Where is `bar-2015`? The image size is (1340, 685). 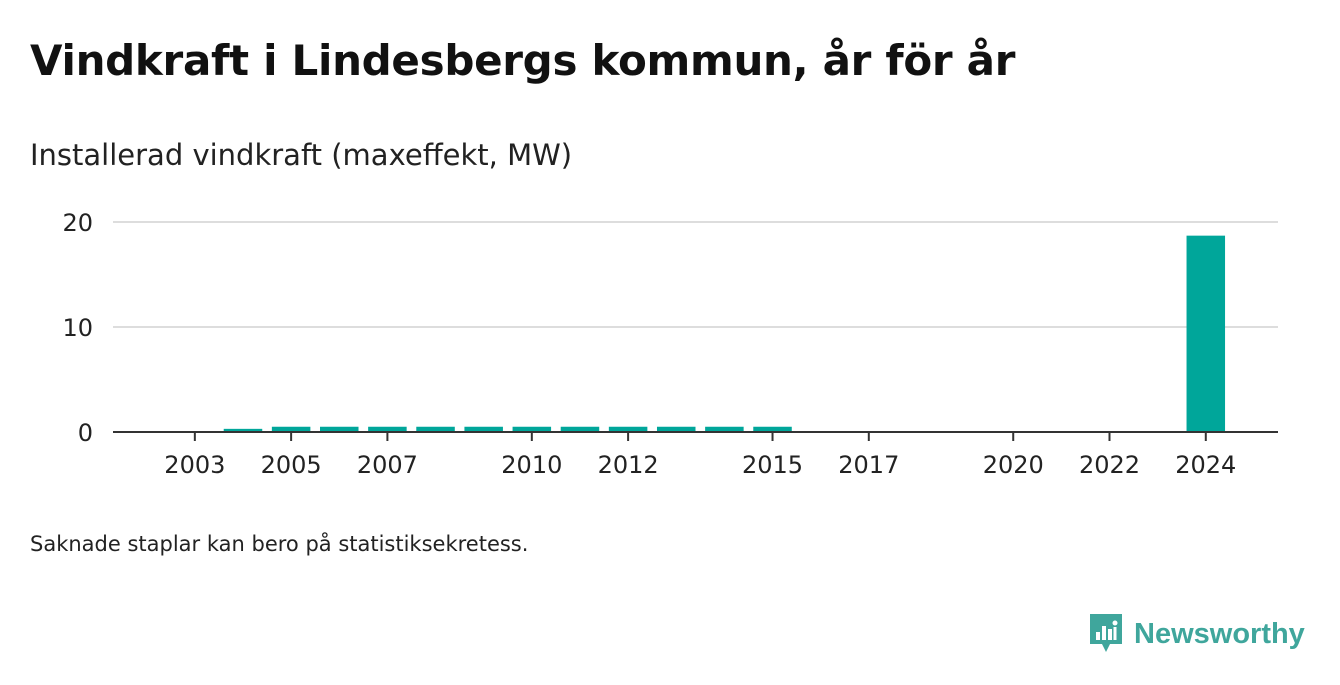
bar-2015 is located at coordinates (772, 429).